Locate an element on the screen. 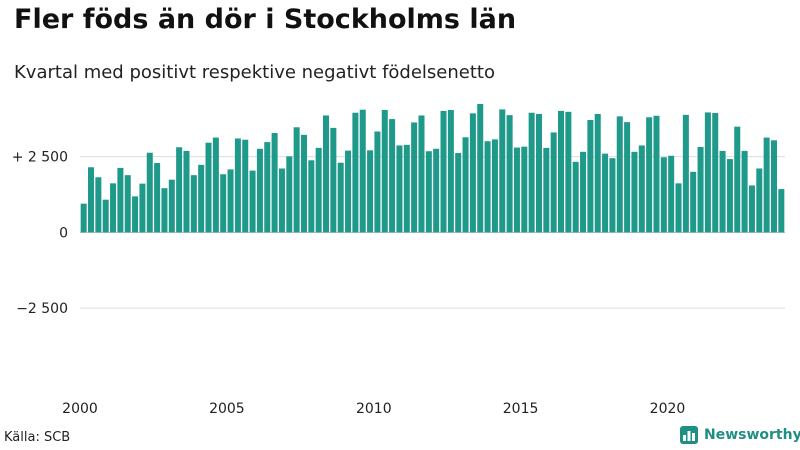 Image resolution: width=800 pixels, height=450 pixels. x-tick-label: 2005 is located at coordinates (227, 409).